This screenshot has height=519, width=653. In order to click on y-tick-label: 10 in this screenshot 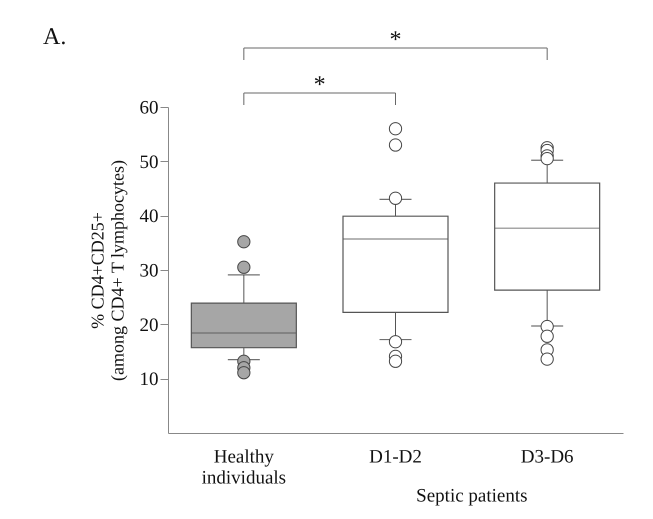, I will do `click(149, 379)`.